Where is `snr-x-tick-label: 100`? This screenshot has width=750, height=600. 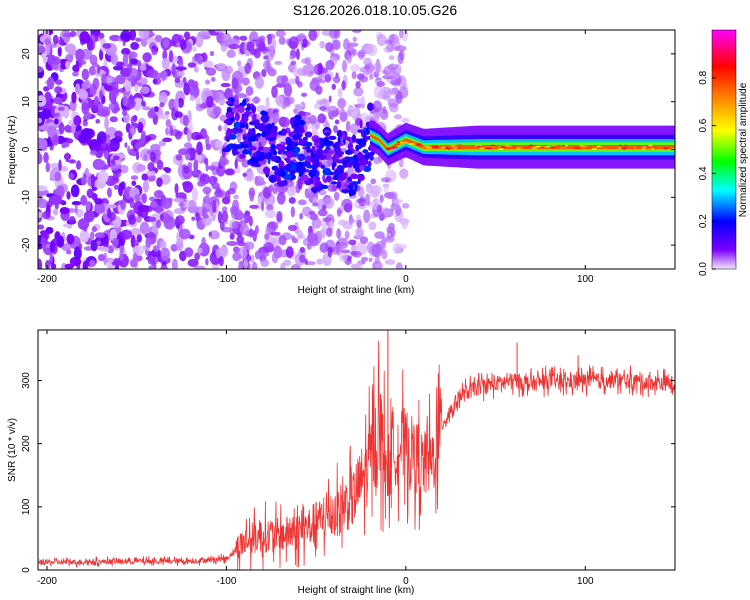
snr-x-tick-label: 100 is located at coordinates (585, 581).